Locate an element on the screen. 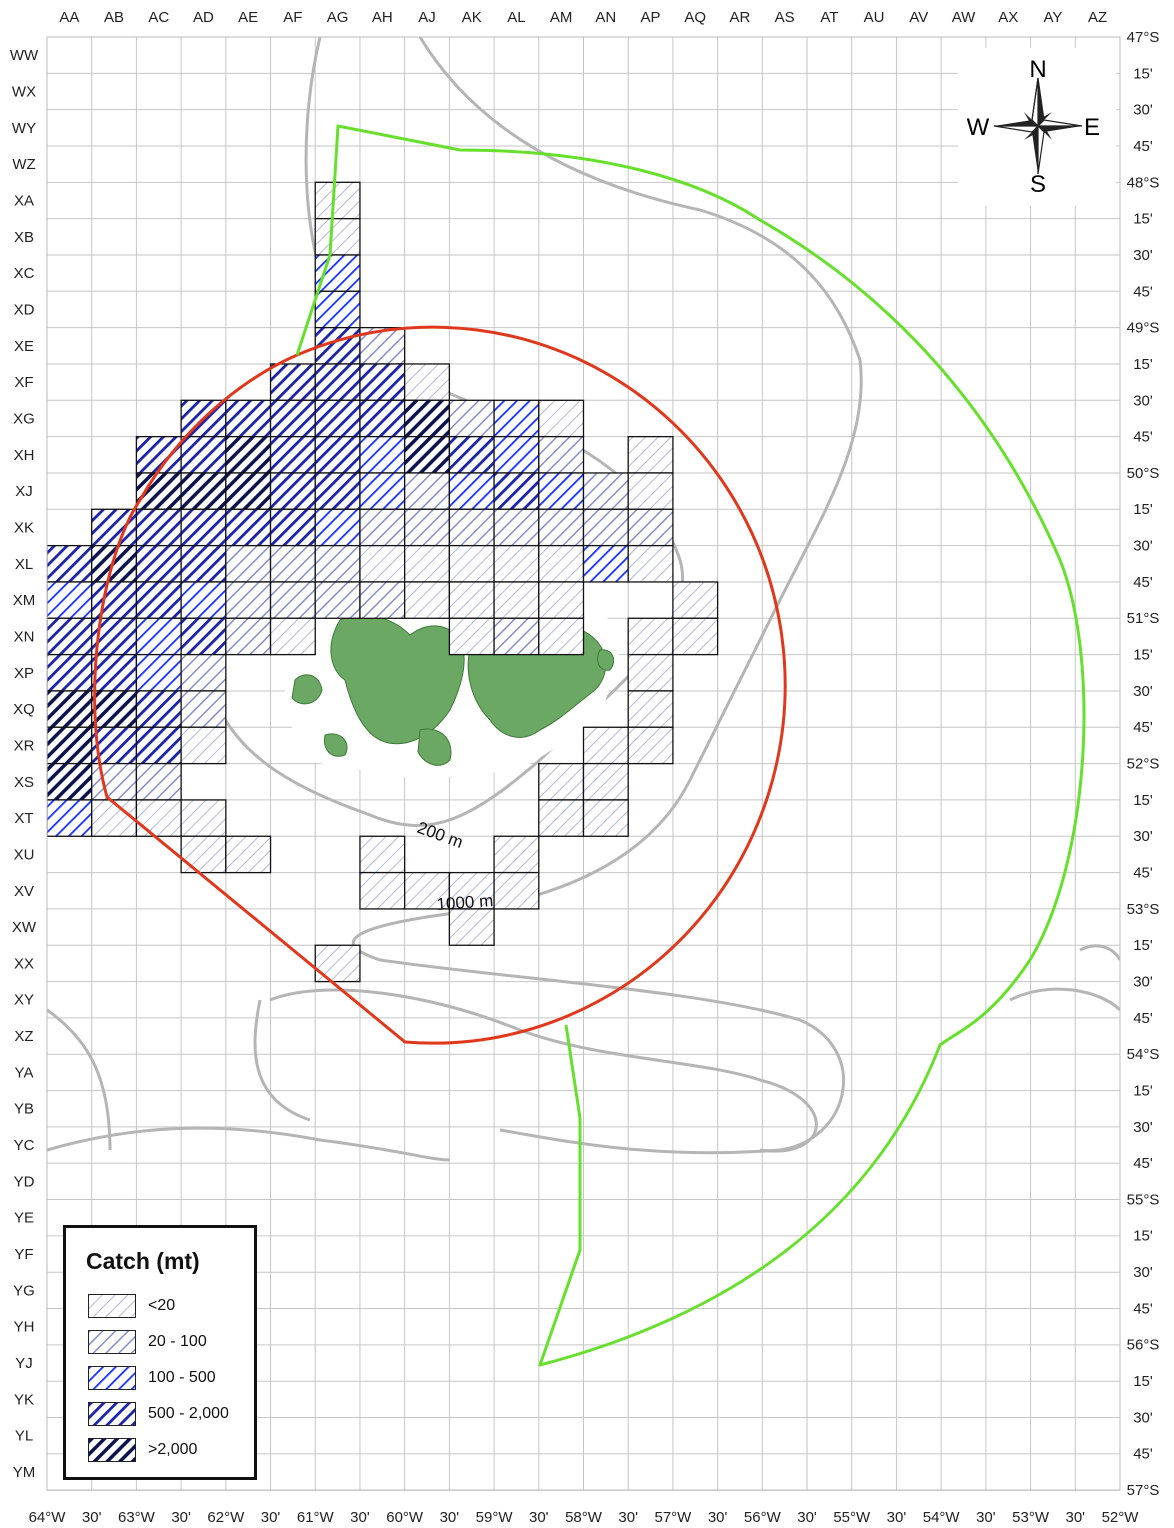 Image resolution: width=1174 pixels, height=1528 pixels. row-label: YB is located at coordinates (24, 1109).